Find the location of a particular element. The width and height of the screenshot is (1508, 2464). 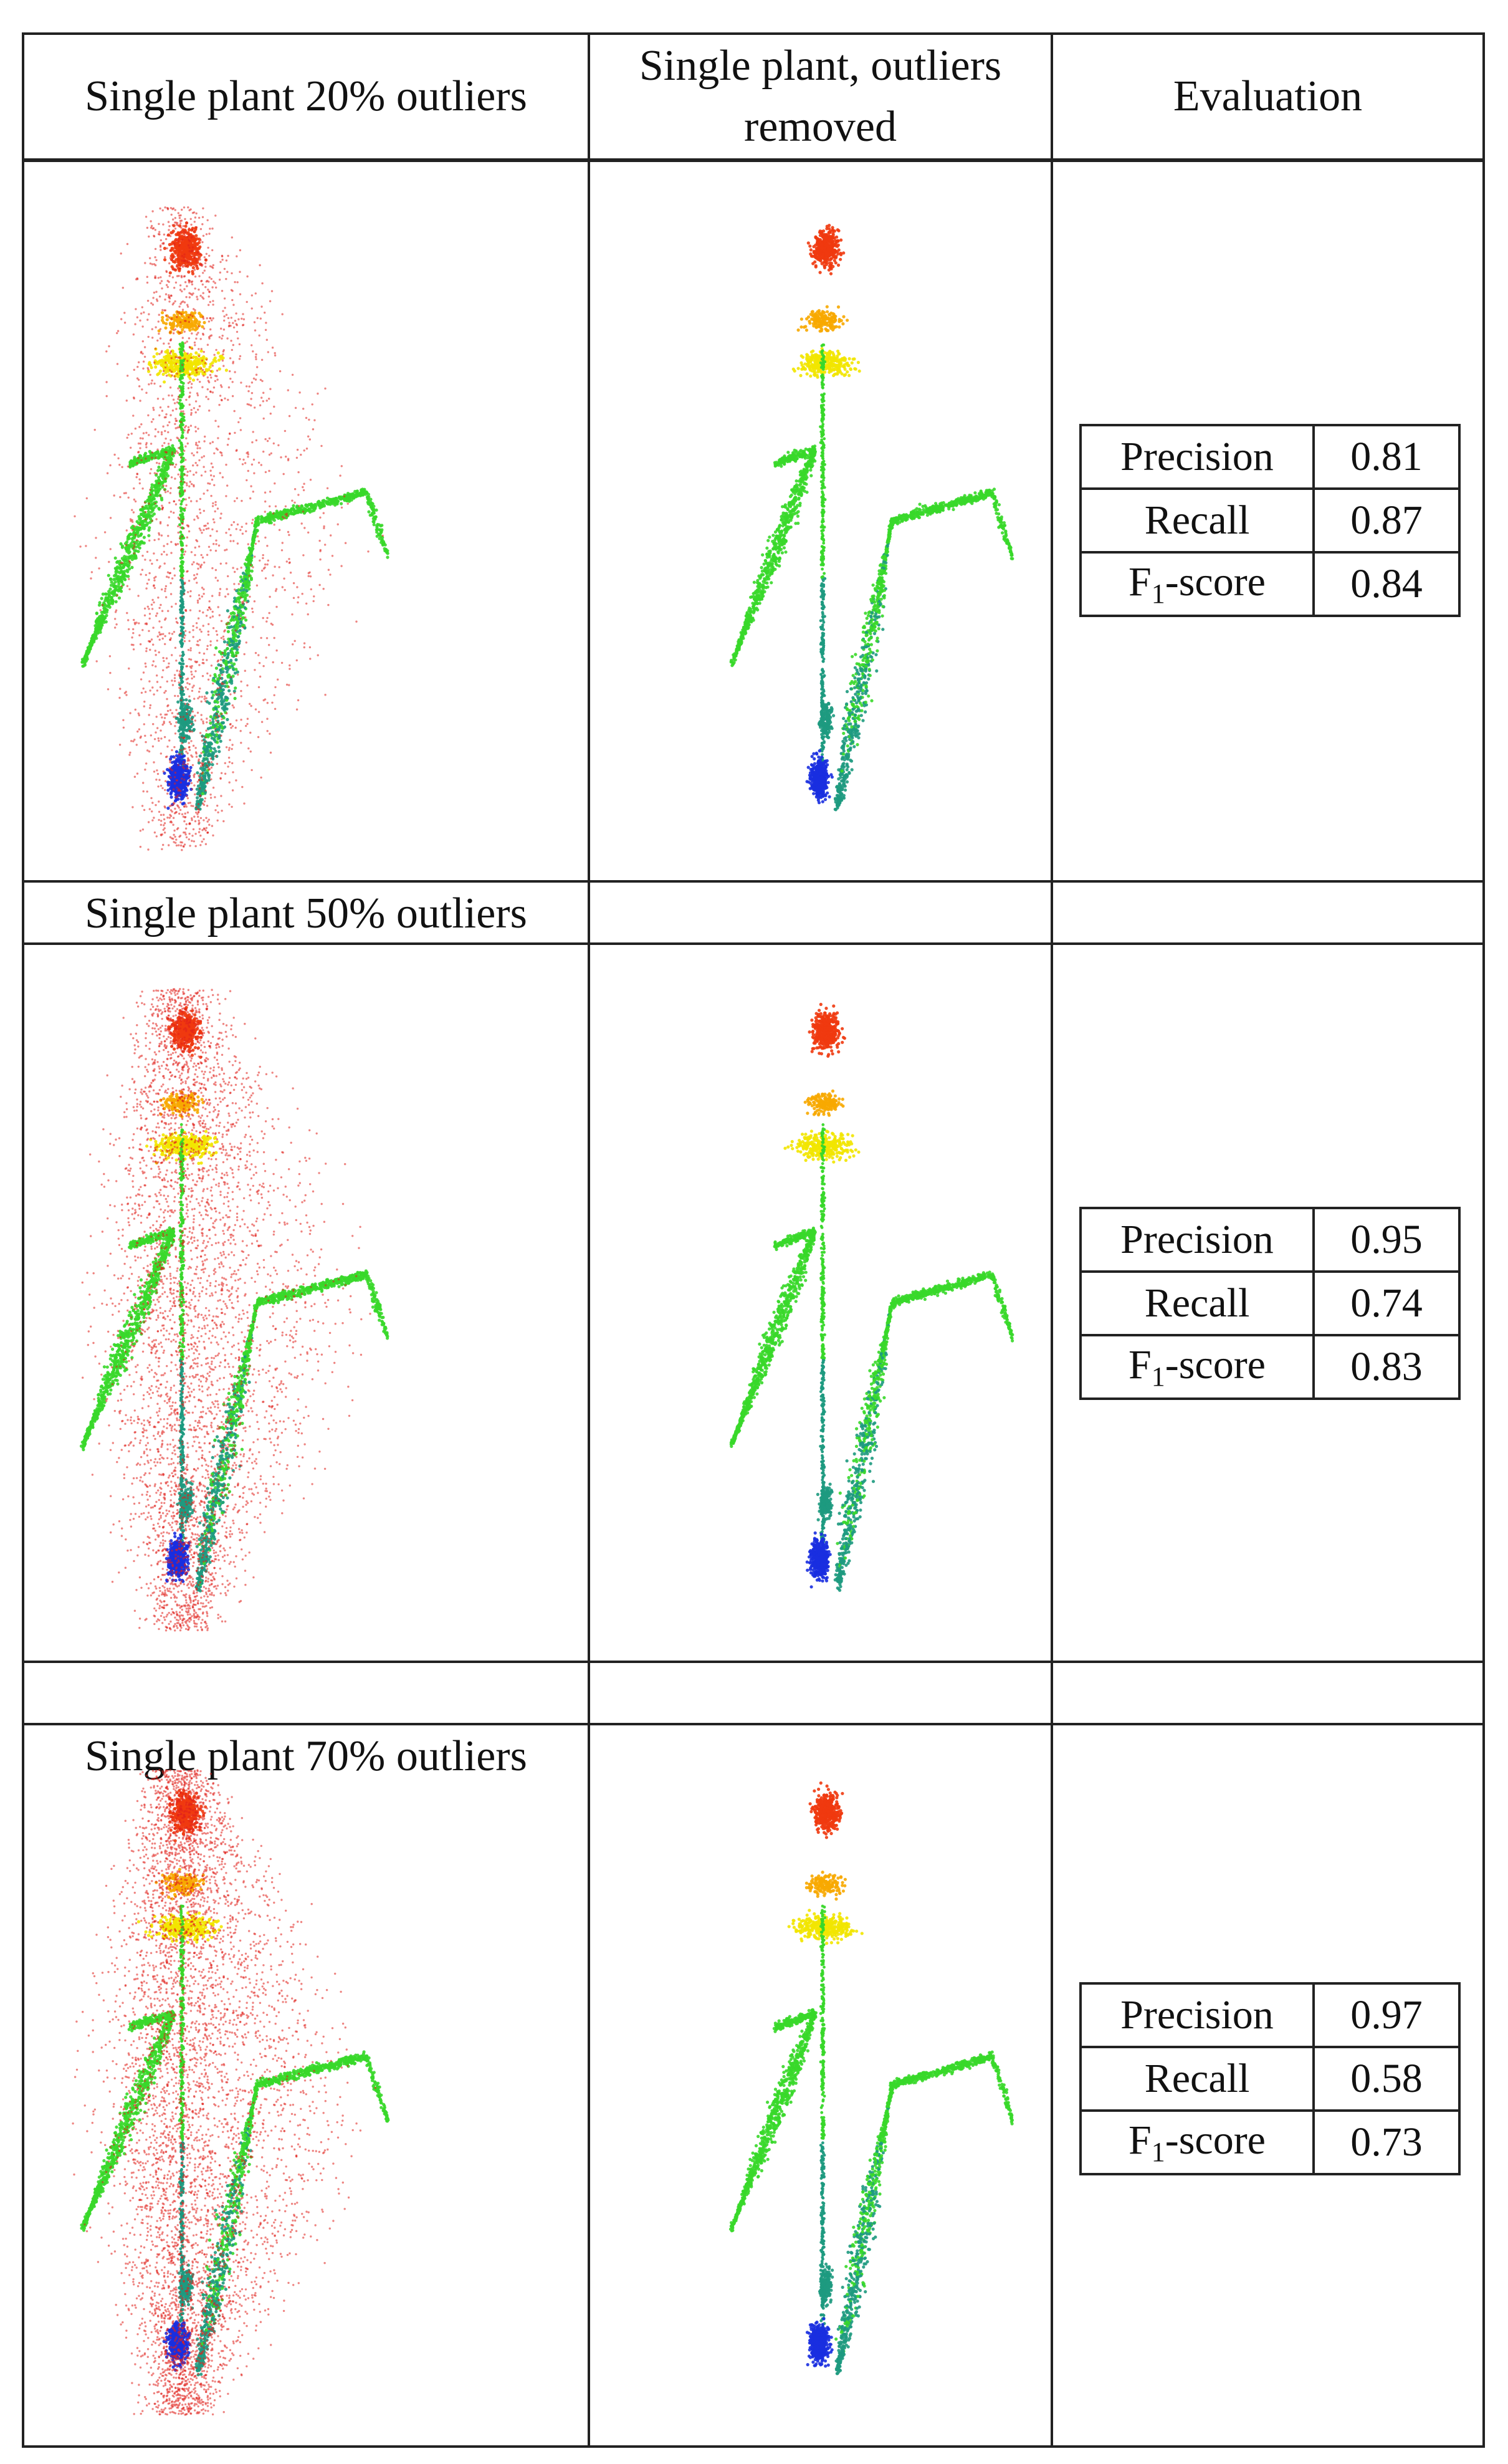

header-col-cleaned: Single plant, outliers removed is located at coordinates (820, 96).